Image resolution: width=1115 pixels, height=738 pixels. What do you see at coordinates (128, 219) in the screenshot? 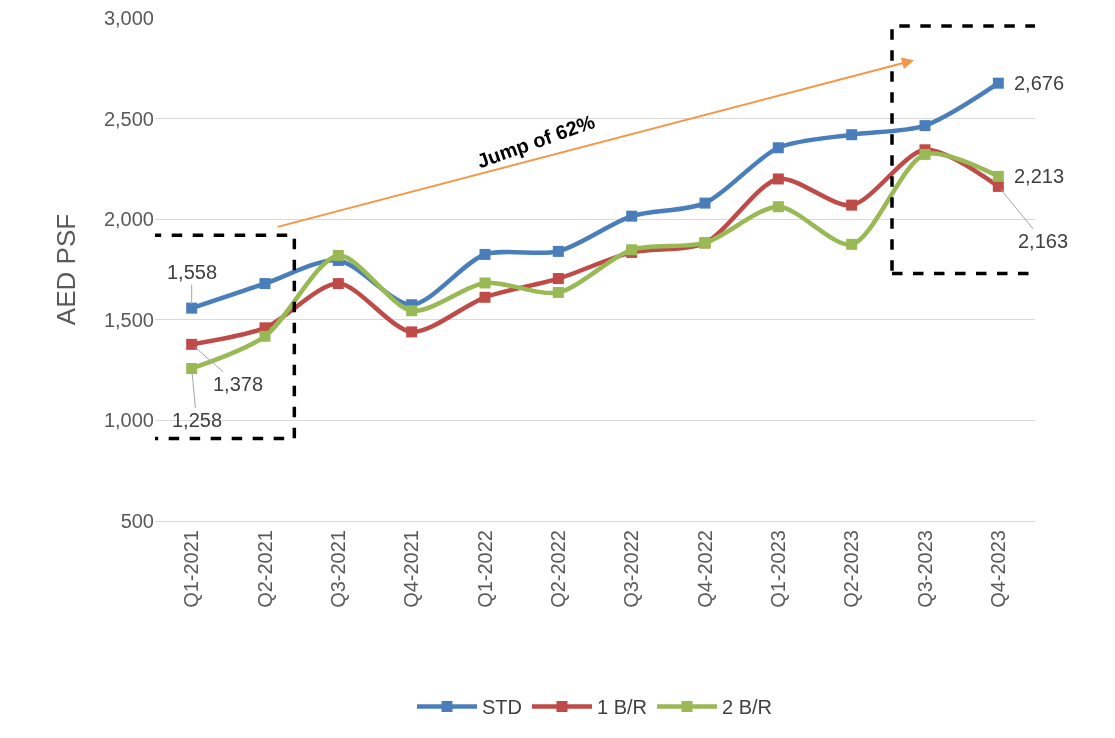
I see `y-tick-label: 2,000` at bounding box center [128, 219].